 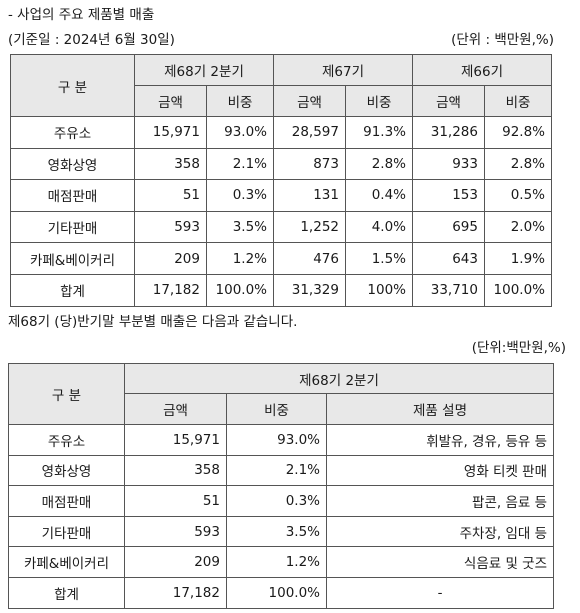 What do you see at coordinates (440, 470) in the screenshot?
I see `description-cell: 영화 티켓 판매` at bounding box center [440, 470].